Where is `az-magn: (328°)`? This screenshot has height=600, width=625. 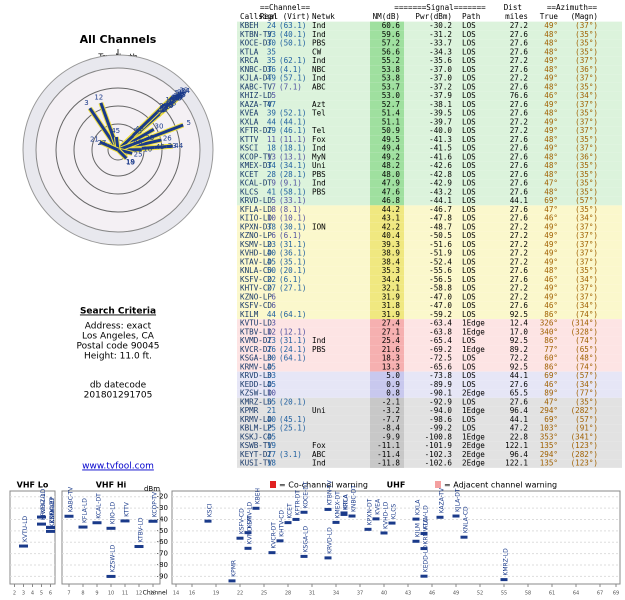
az-magn: (328°) is located at coordinates (584, 331).